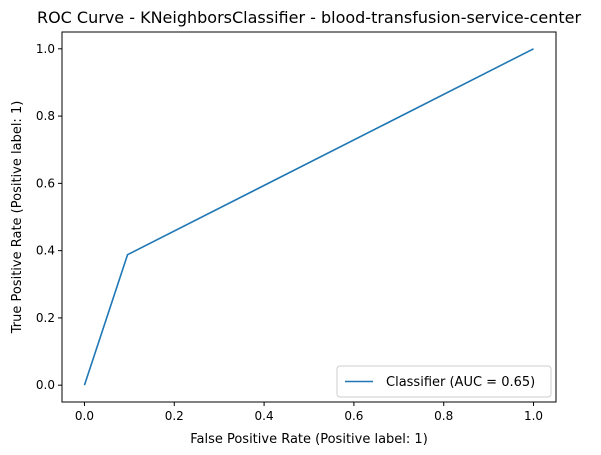  Describe the element at coordinates (45, 318) in the screenshot. I see `y-tick-label: 0.2` at that location.